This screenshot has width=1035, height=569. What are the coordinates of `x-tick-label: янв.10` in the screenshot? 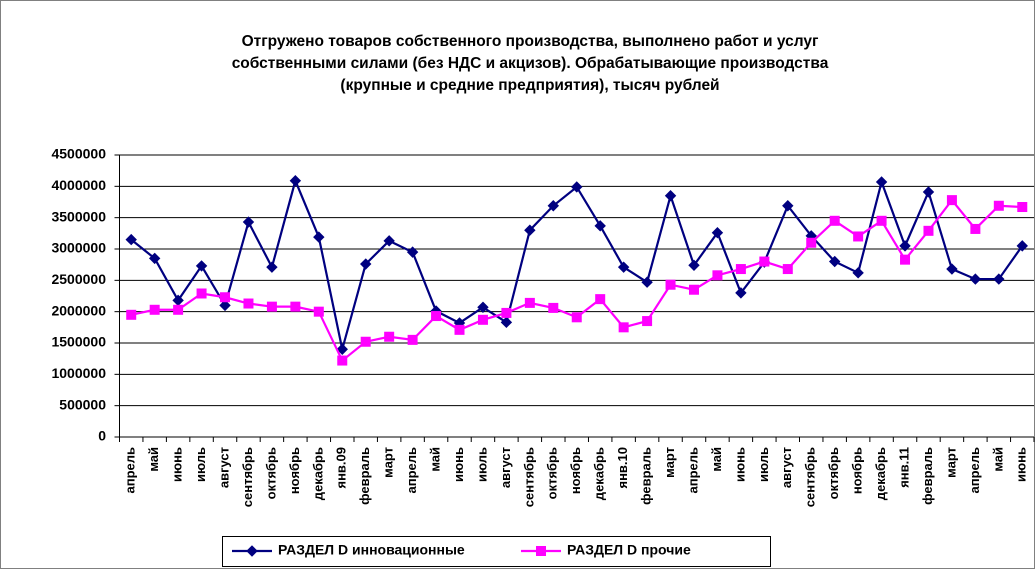 It's located at (622, 468).